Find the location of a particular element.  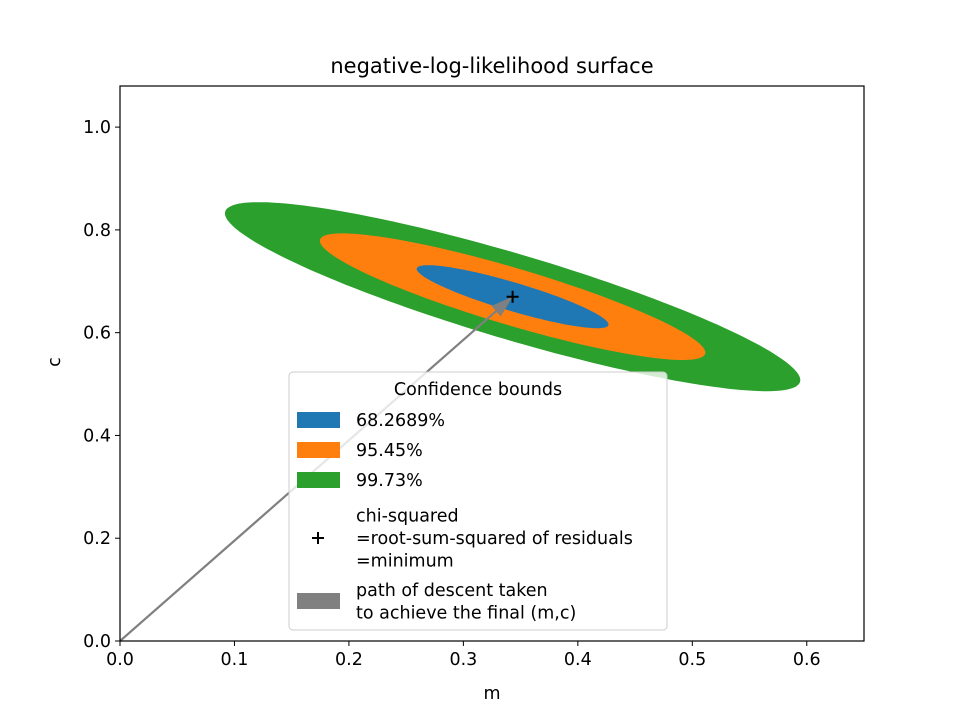

legend-label: 95.45% is located at coordinates (389, 451).